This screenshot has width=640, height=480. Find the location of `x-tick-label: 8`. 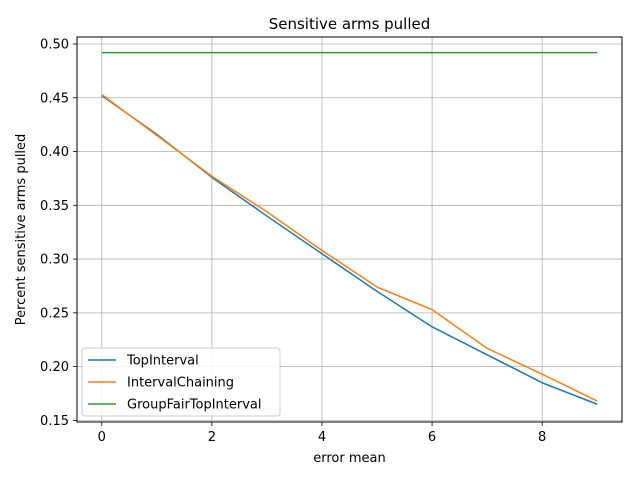

x-tick-label: 8 is located at coordinates (542, 437).